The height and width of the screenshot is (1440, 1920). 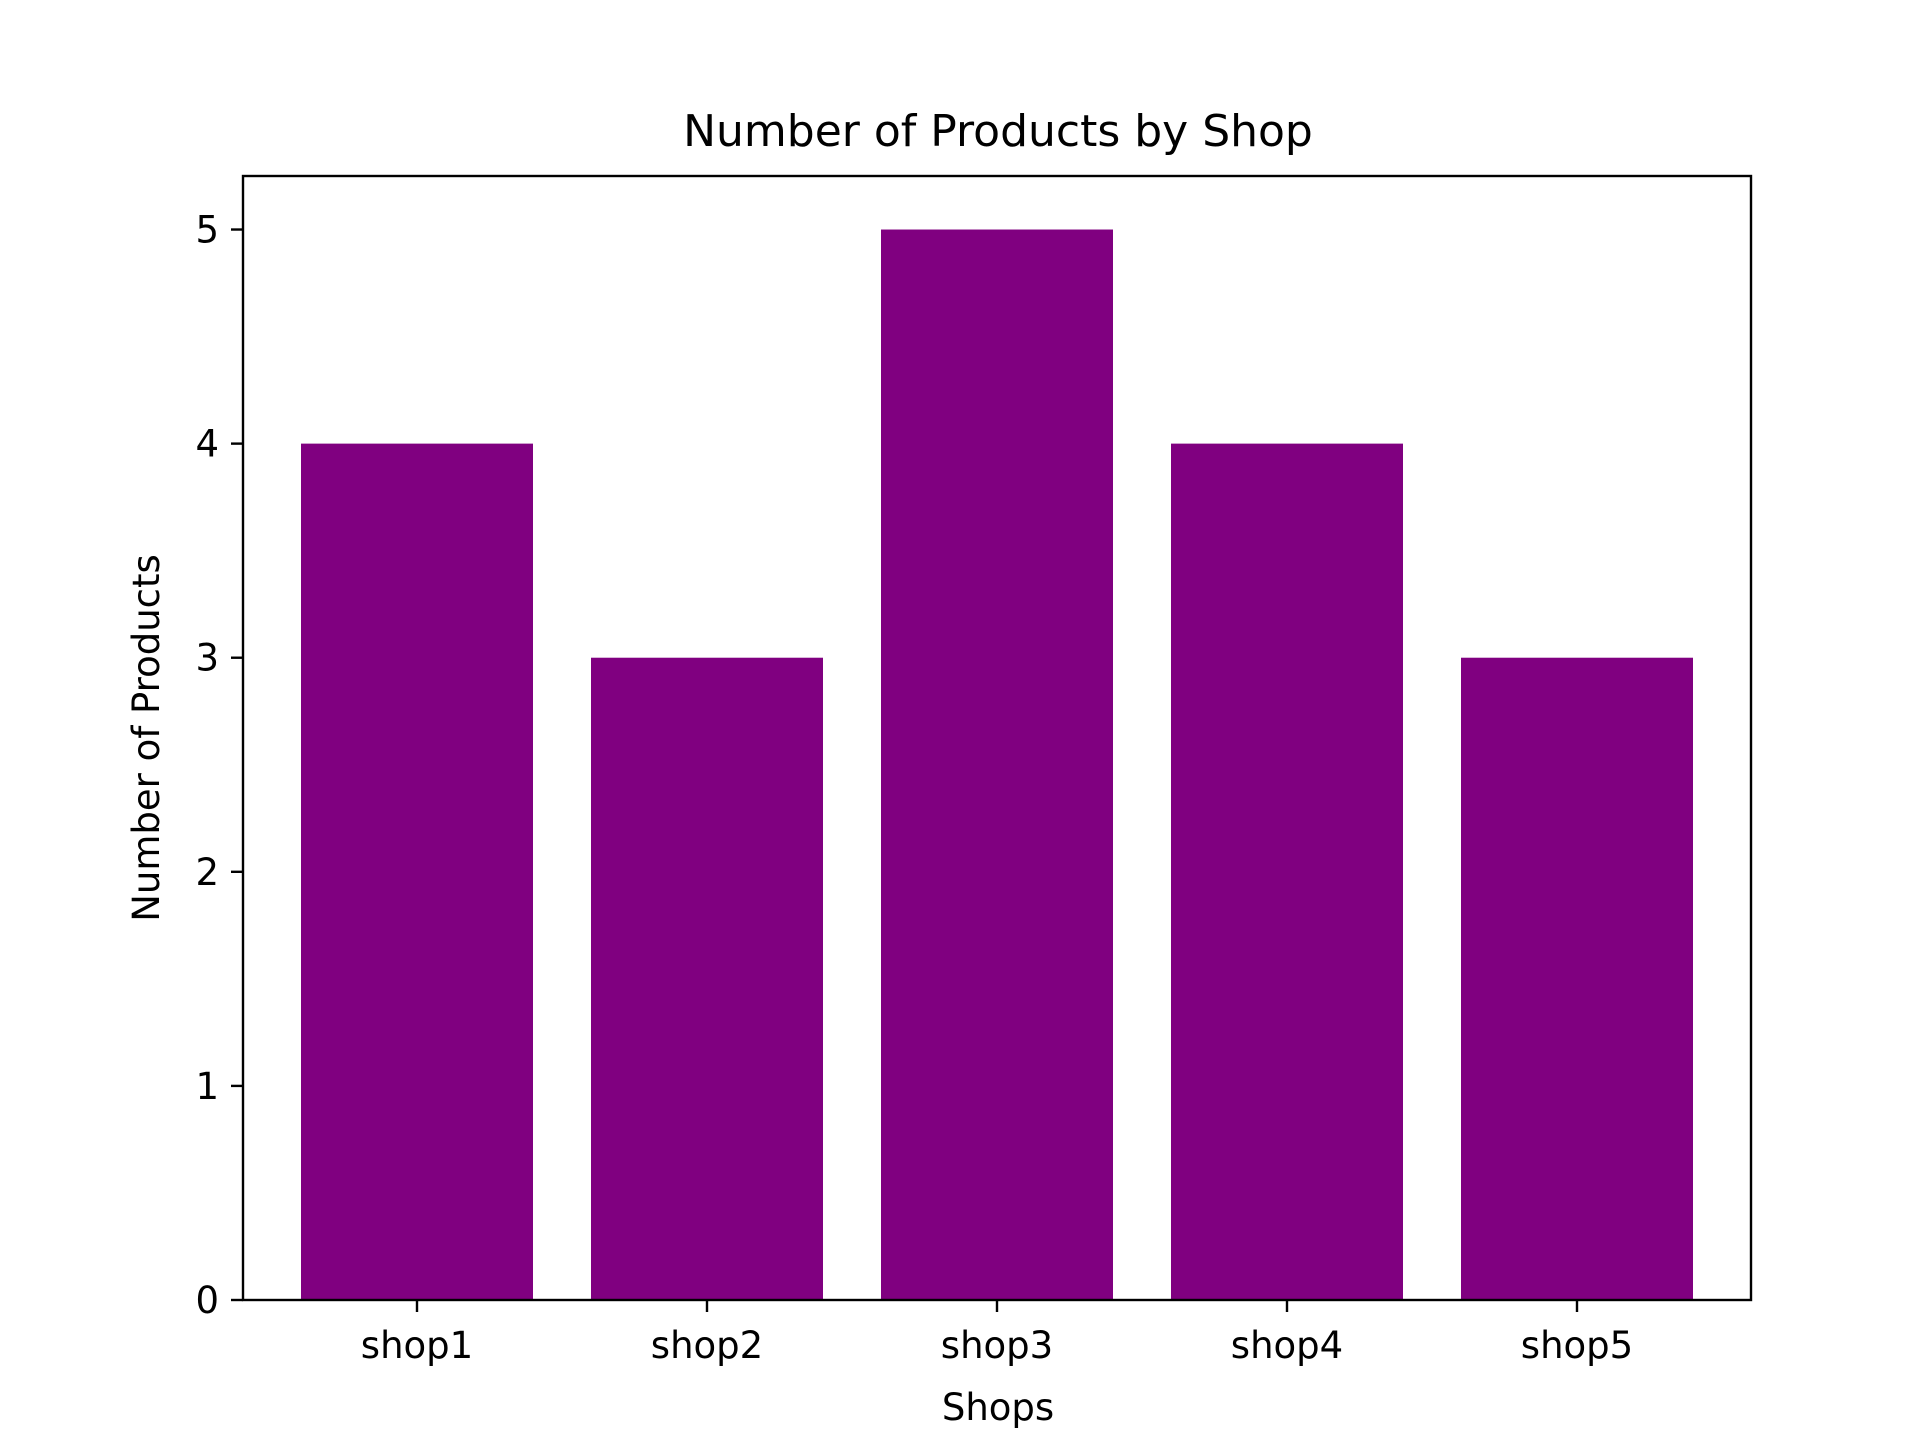 What do you see at coordinates (219, 765) in the screenshot?
I see `y-axis-ticks: 0 1 2 3 4 5` at bounding box center [219, 765].